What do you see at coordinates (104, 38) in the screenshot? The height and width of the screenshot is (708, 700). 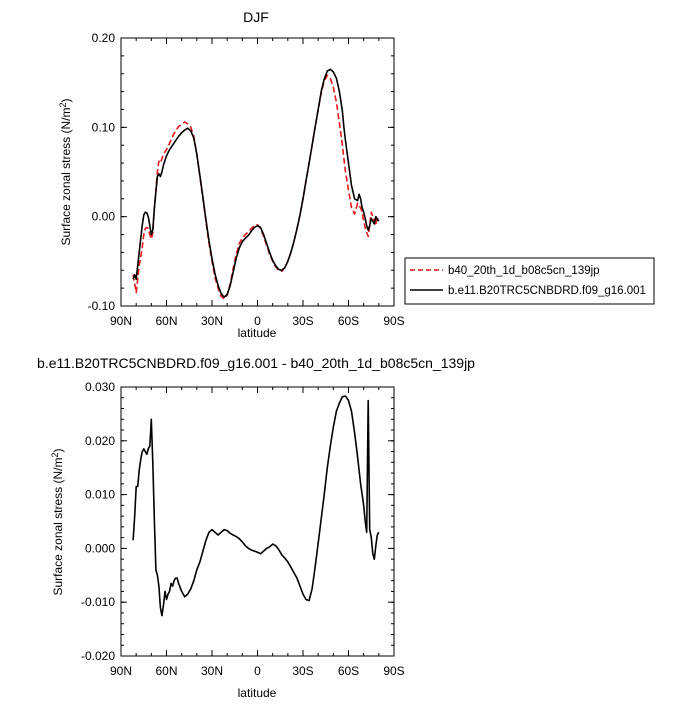 I see `y-tick-label-top-3: 0.20` at bounding box center [104, 38].